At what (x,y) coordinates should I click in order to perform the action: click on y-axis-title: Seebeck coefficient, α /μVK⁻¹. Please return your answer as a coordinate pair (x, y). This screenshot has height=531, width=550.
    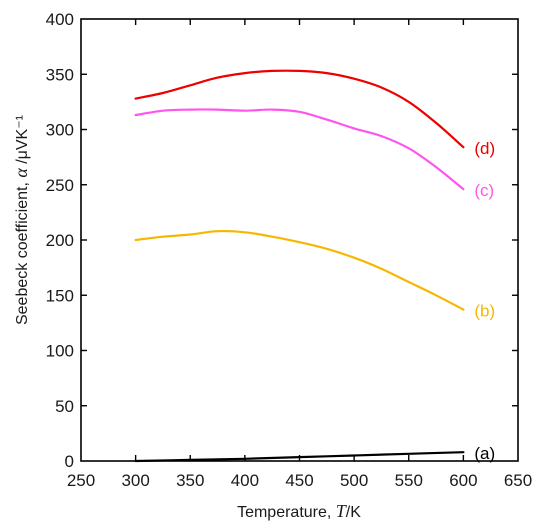
    Looking at the image, I should click on (21, 220).